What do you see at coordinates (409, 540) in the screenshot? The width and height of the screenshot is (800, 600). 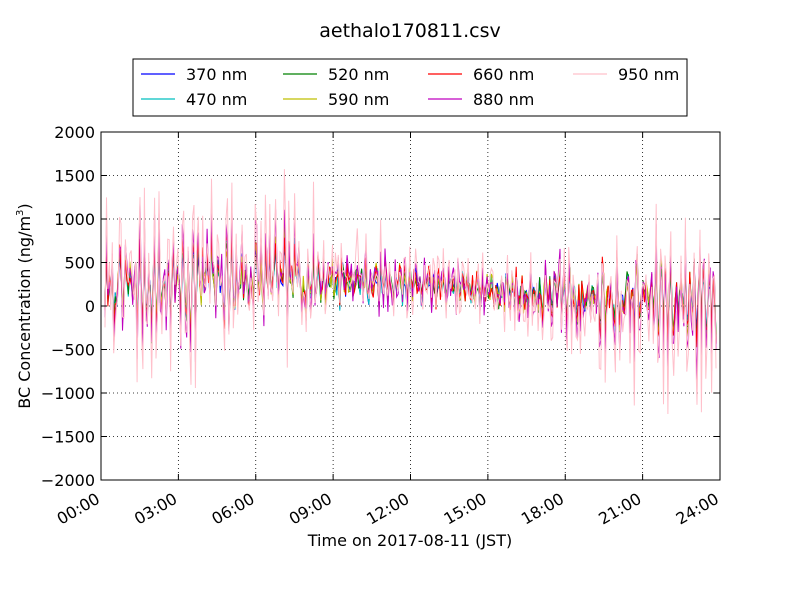 I see `x-axis-title: Time on 2017-08-11 (JST)` at bounding box center [409, 540].